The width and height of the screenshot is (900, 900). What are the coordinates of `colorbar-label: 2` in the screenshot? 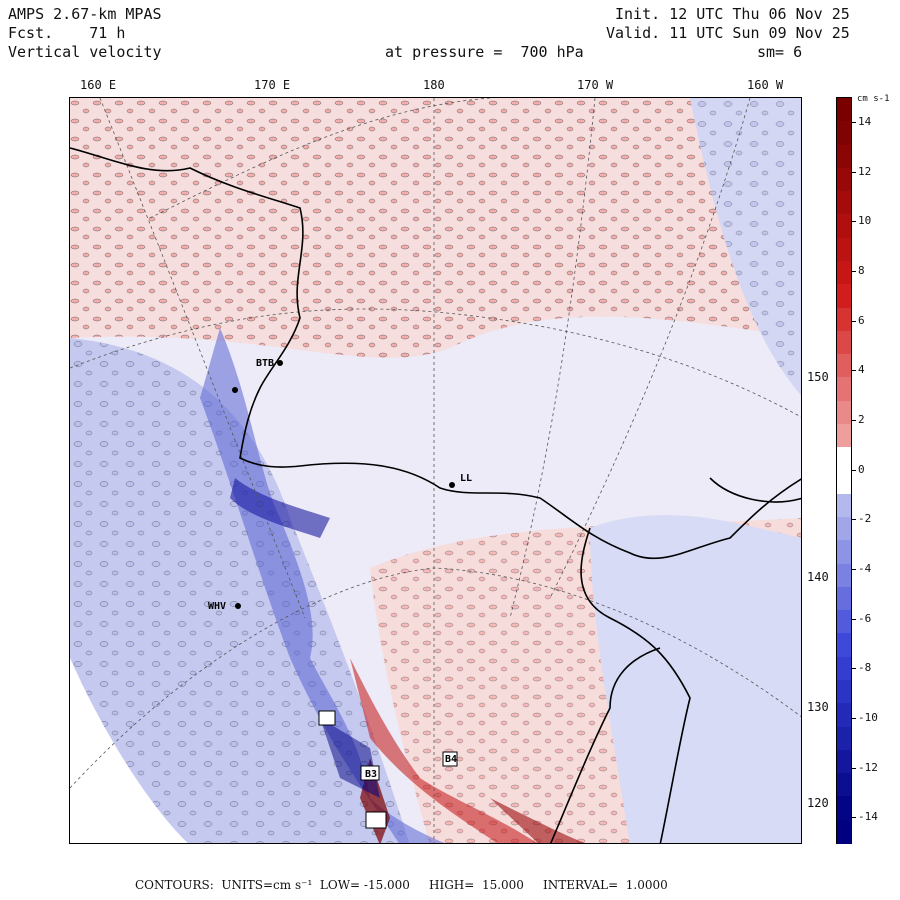 It's located at (861, 419).